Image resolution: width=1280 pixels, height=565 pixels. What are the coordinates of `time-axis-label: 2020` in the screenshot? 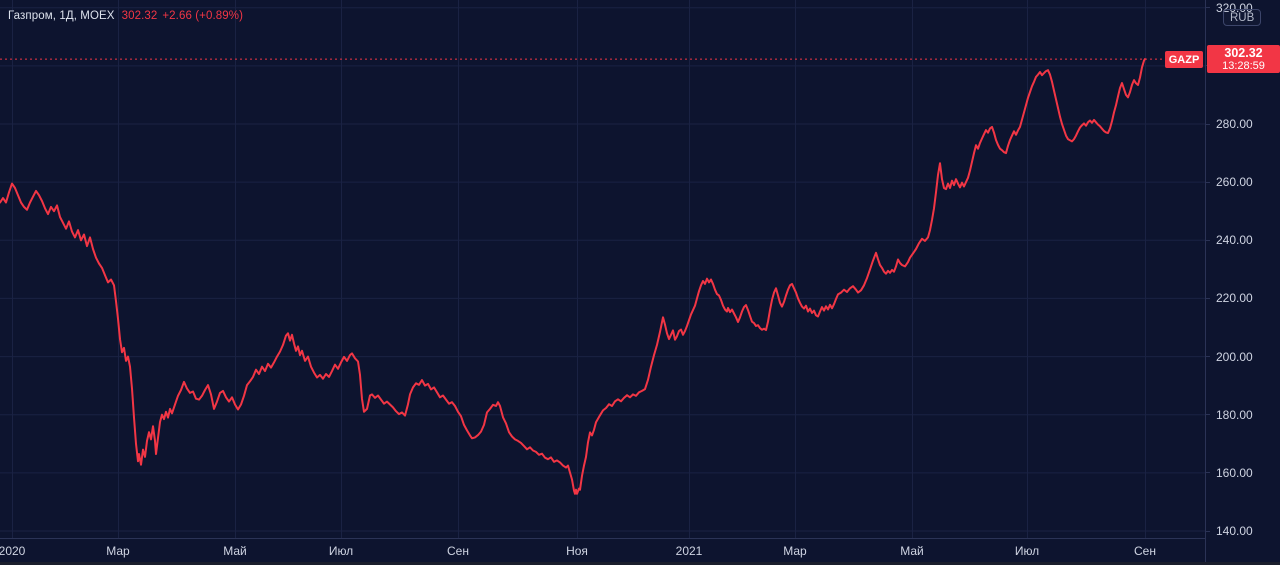 It's located at (13, 551).